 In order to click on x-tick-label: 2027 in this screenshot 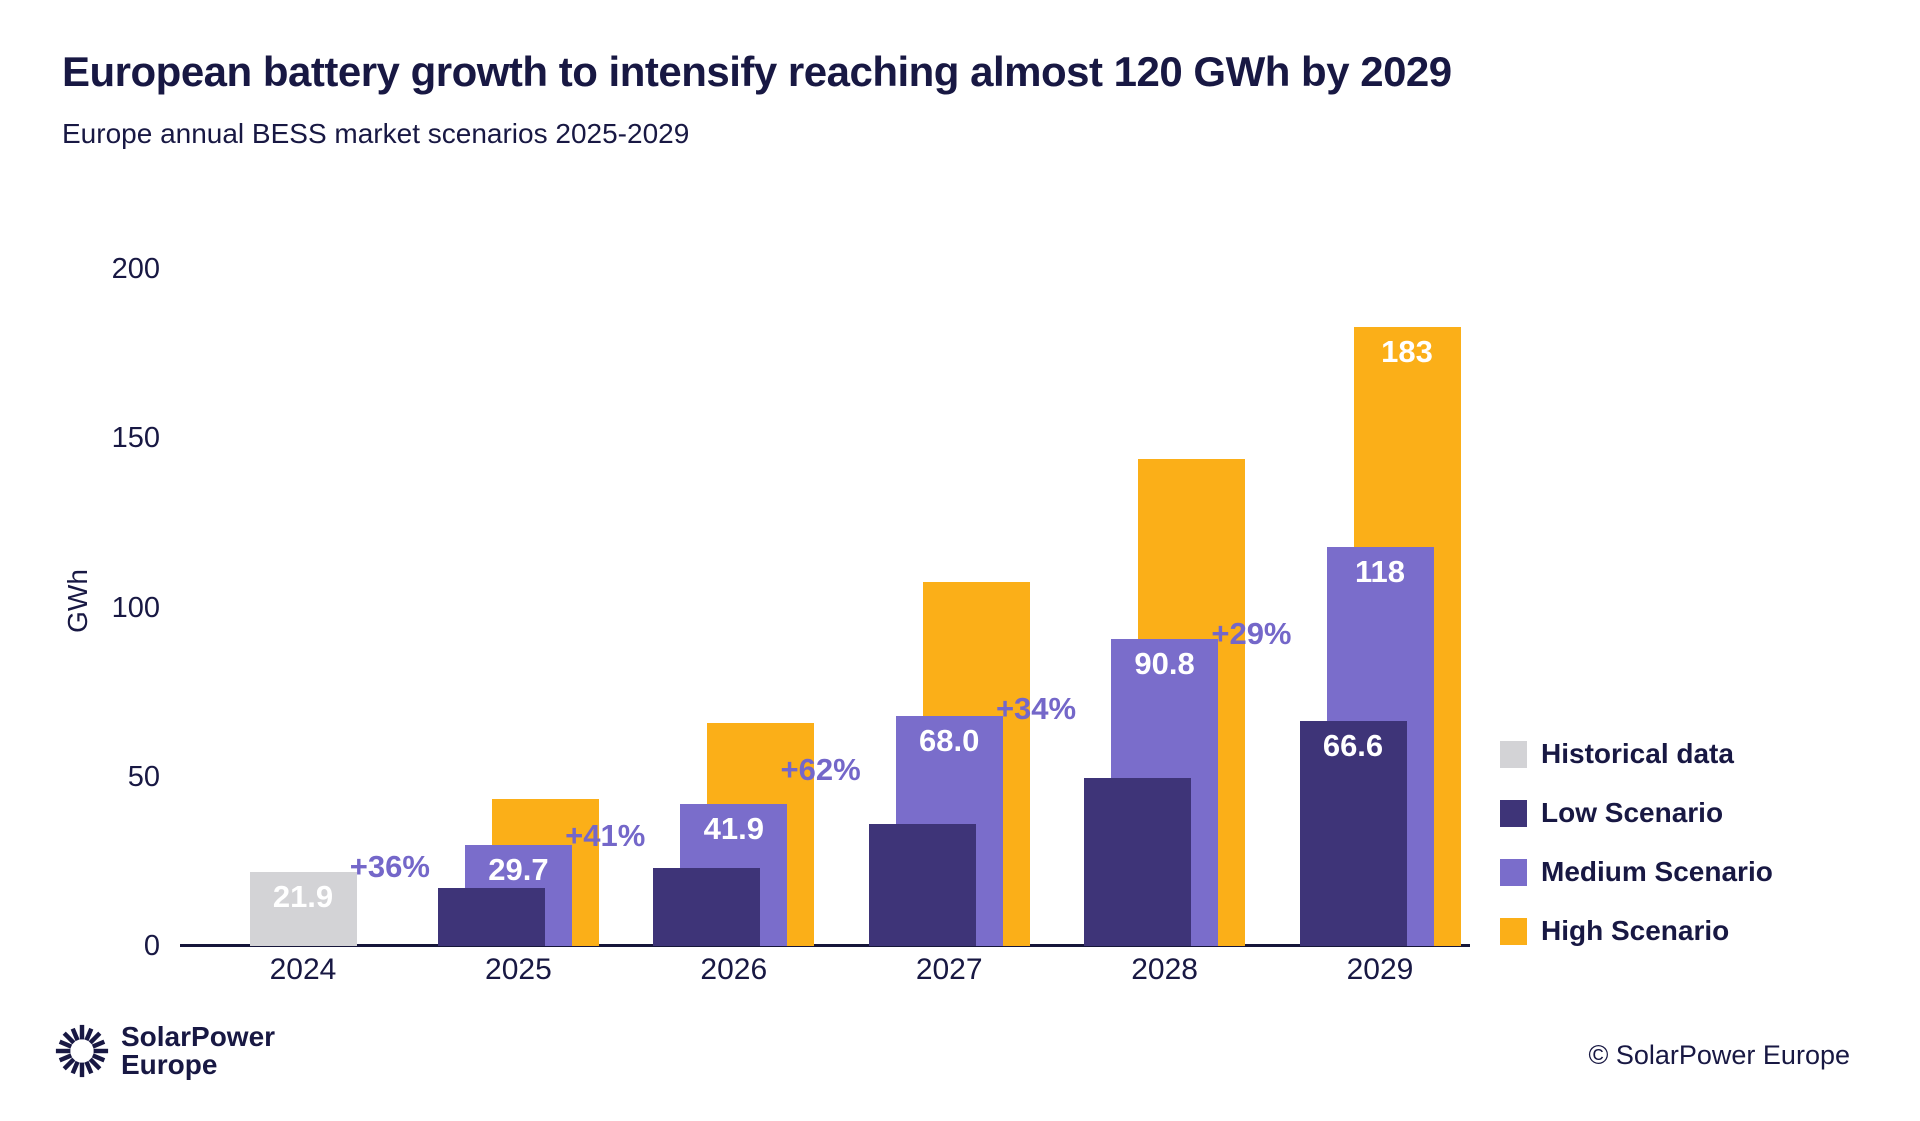, I will do `click(949, 969)`.